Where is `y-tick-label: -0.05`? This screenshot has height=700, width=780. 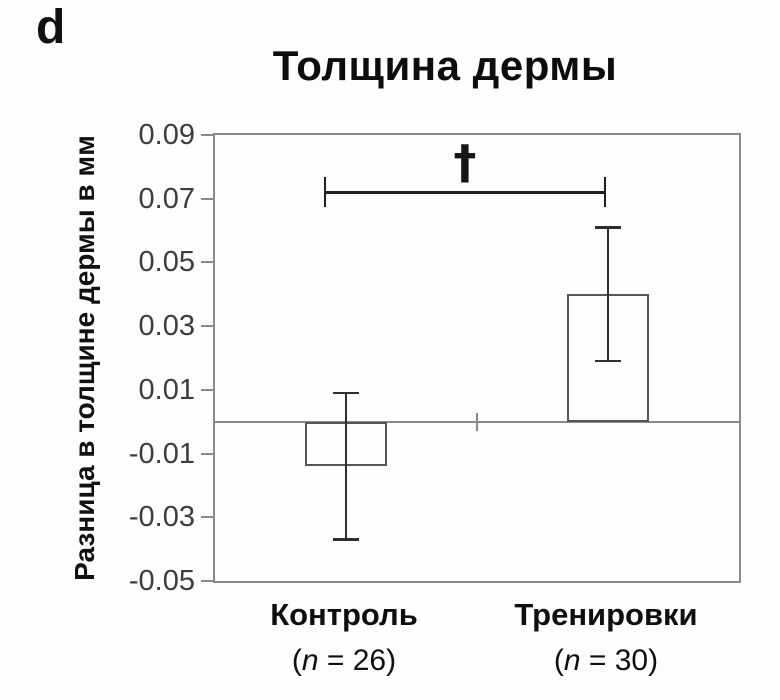
y-tick-label: -0.05 is located at coordinates (161, 581).